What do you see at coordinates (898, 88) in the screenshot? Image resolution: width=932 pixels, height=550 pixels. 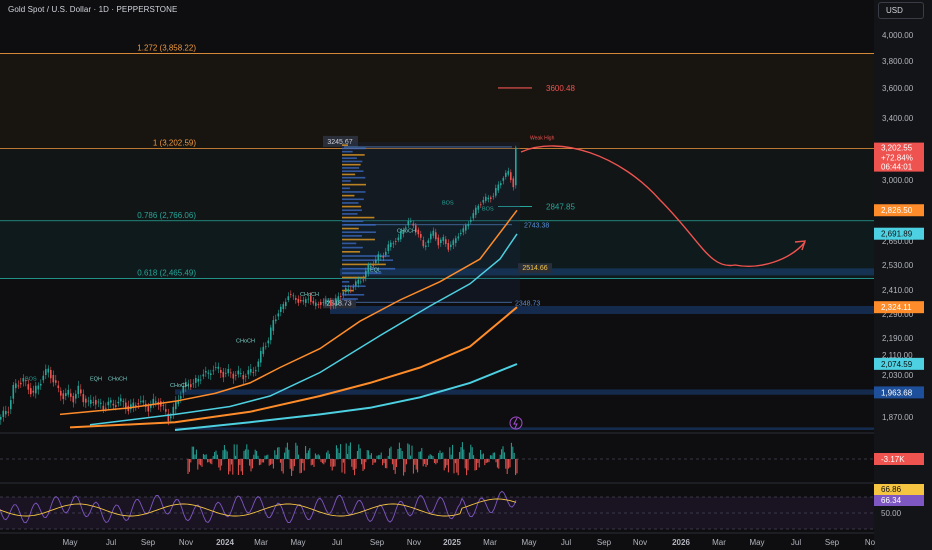 I see `y-tick-label: 3,600.00` at bounding box center [898, 88].